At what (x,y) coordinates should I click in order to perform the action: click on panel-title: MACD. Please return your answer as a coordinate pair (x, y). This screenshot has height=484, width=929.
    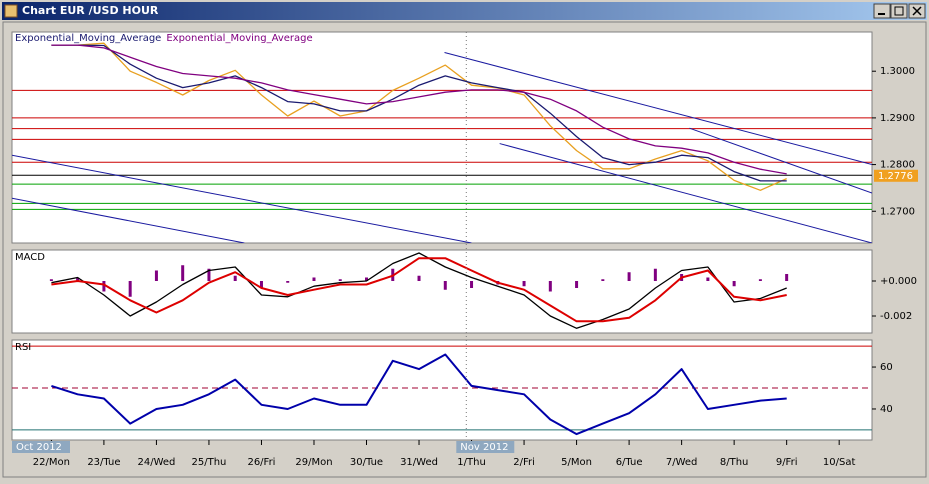
    Looking at the image, I should click on (30, 257).